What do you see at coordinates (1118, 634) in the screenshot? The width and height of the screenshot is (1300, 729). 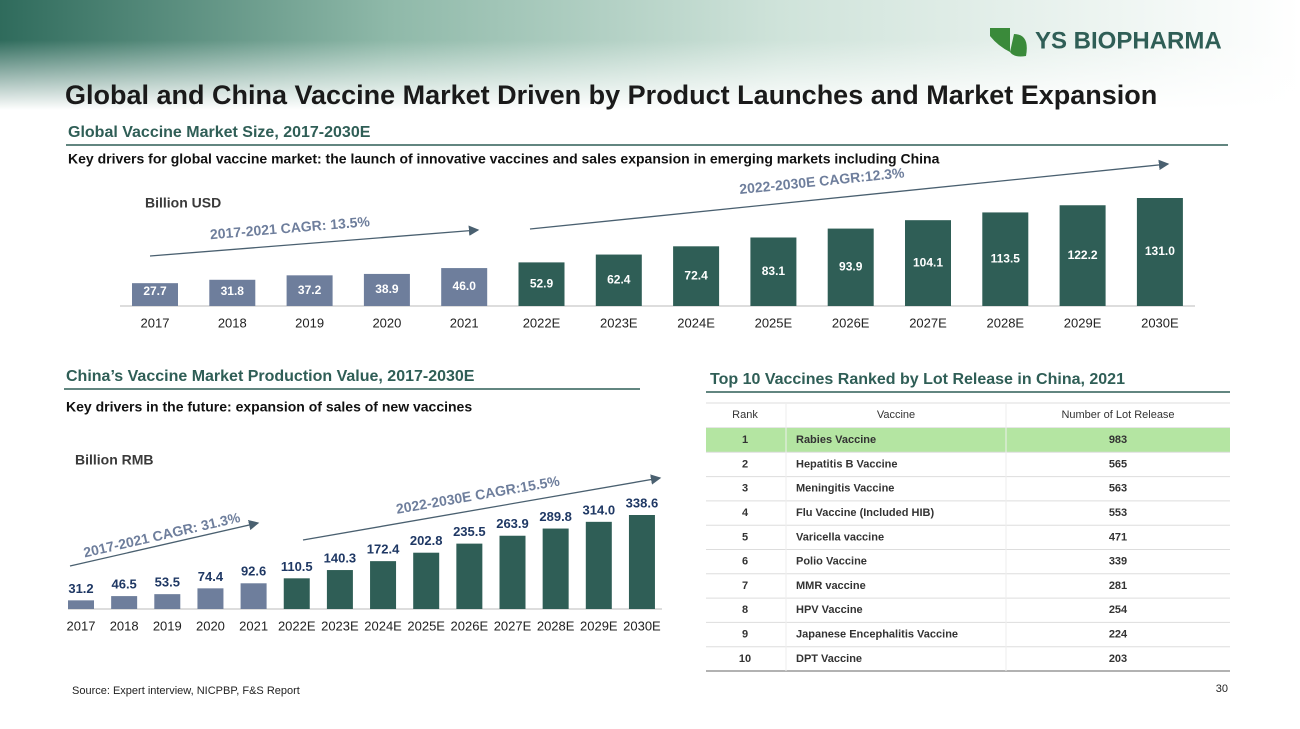 I see `table-cell: 224` at bounding box center [1118, 634].